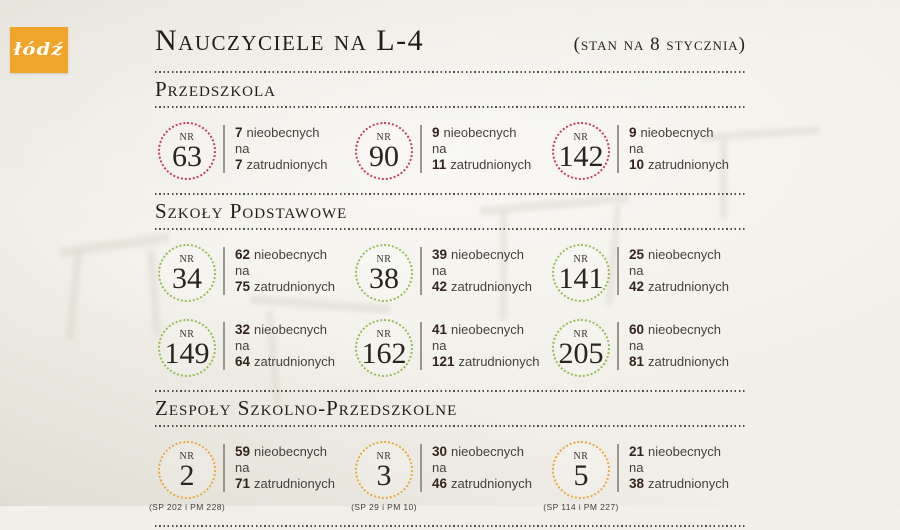 The width and height of the screenshot is (900, 530). I want to click on facility-circle: NR 63, so click(187, 151).